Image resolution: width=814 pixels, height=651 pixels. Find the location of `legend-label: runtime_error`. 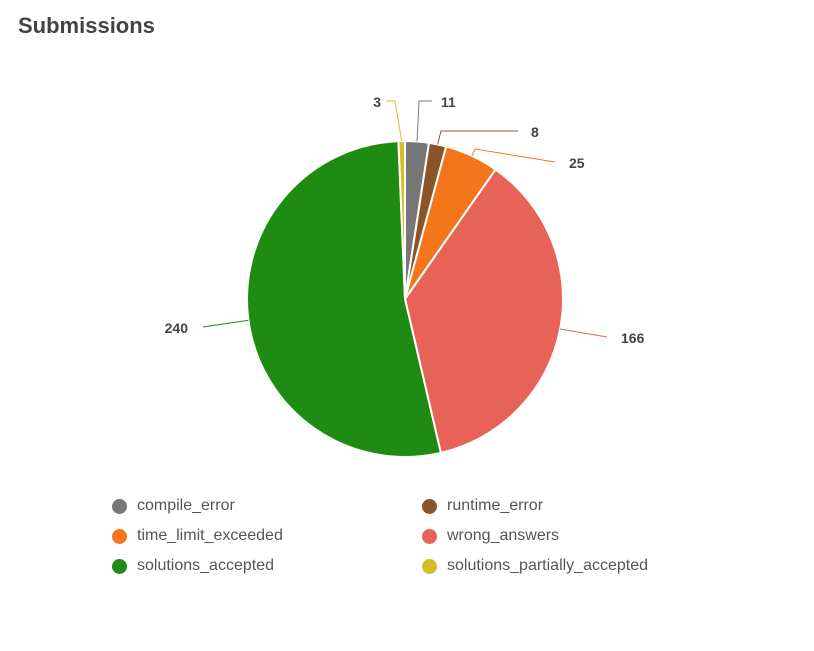

legend-label: runtime_error is located at coordinates (495, 505).